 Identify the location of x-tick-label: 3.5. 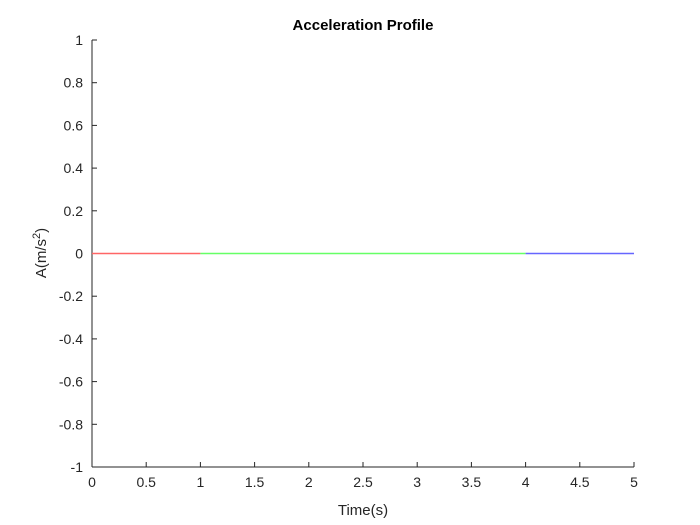
(472, 482).